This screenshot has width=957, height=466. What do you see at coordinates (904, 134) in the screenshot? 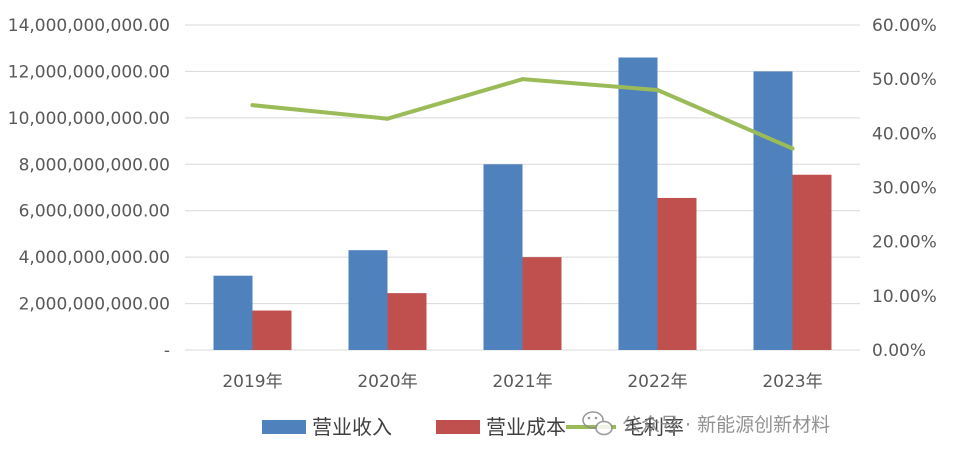
I see `right-tick-label: 40.00%` at bounding box center [904, 134].